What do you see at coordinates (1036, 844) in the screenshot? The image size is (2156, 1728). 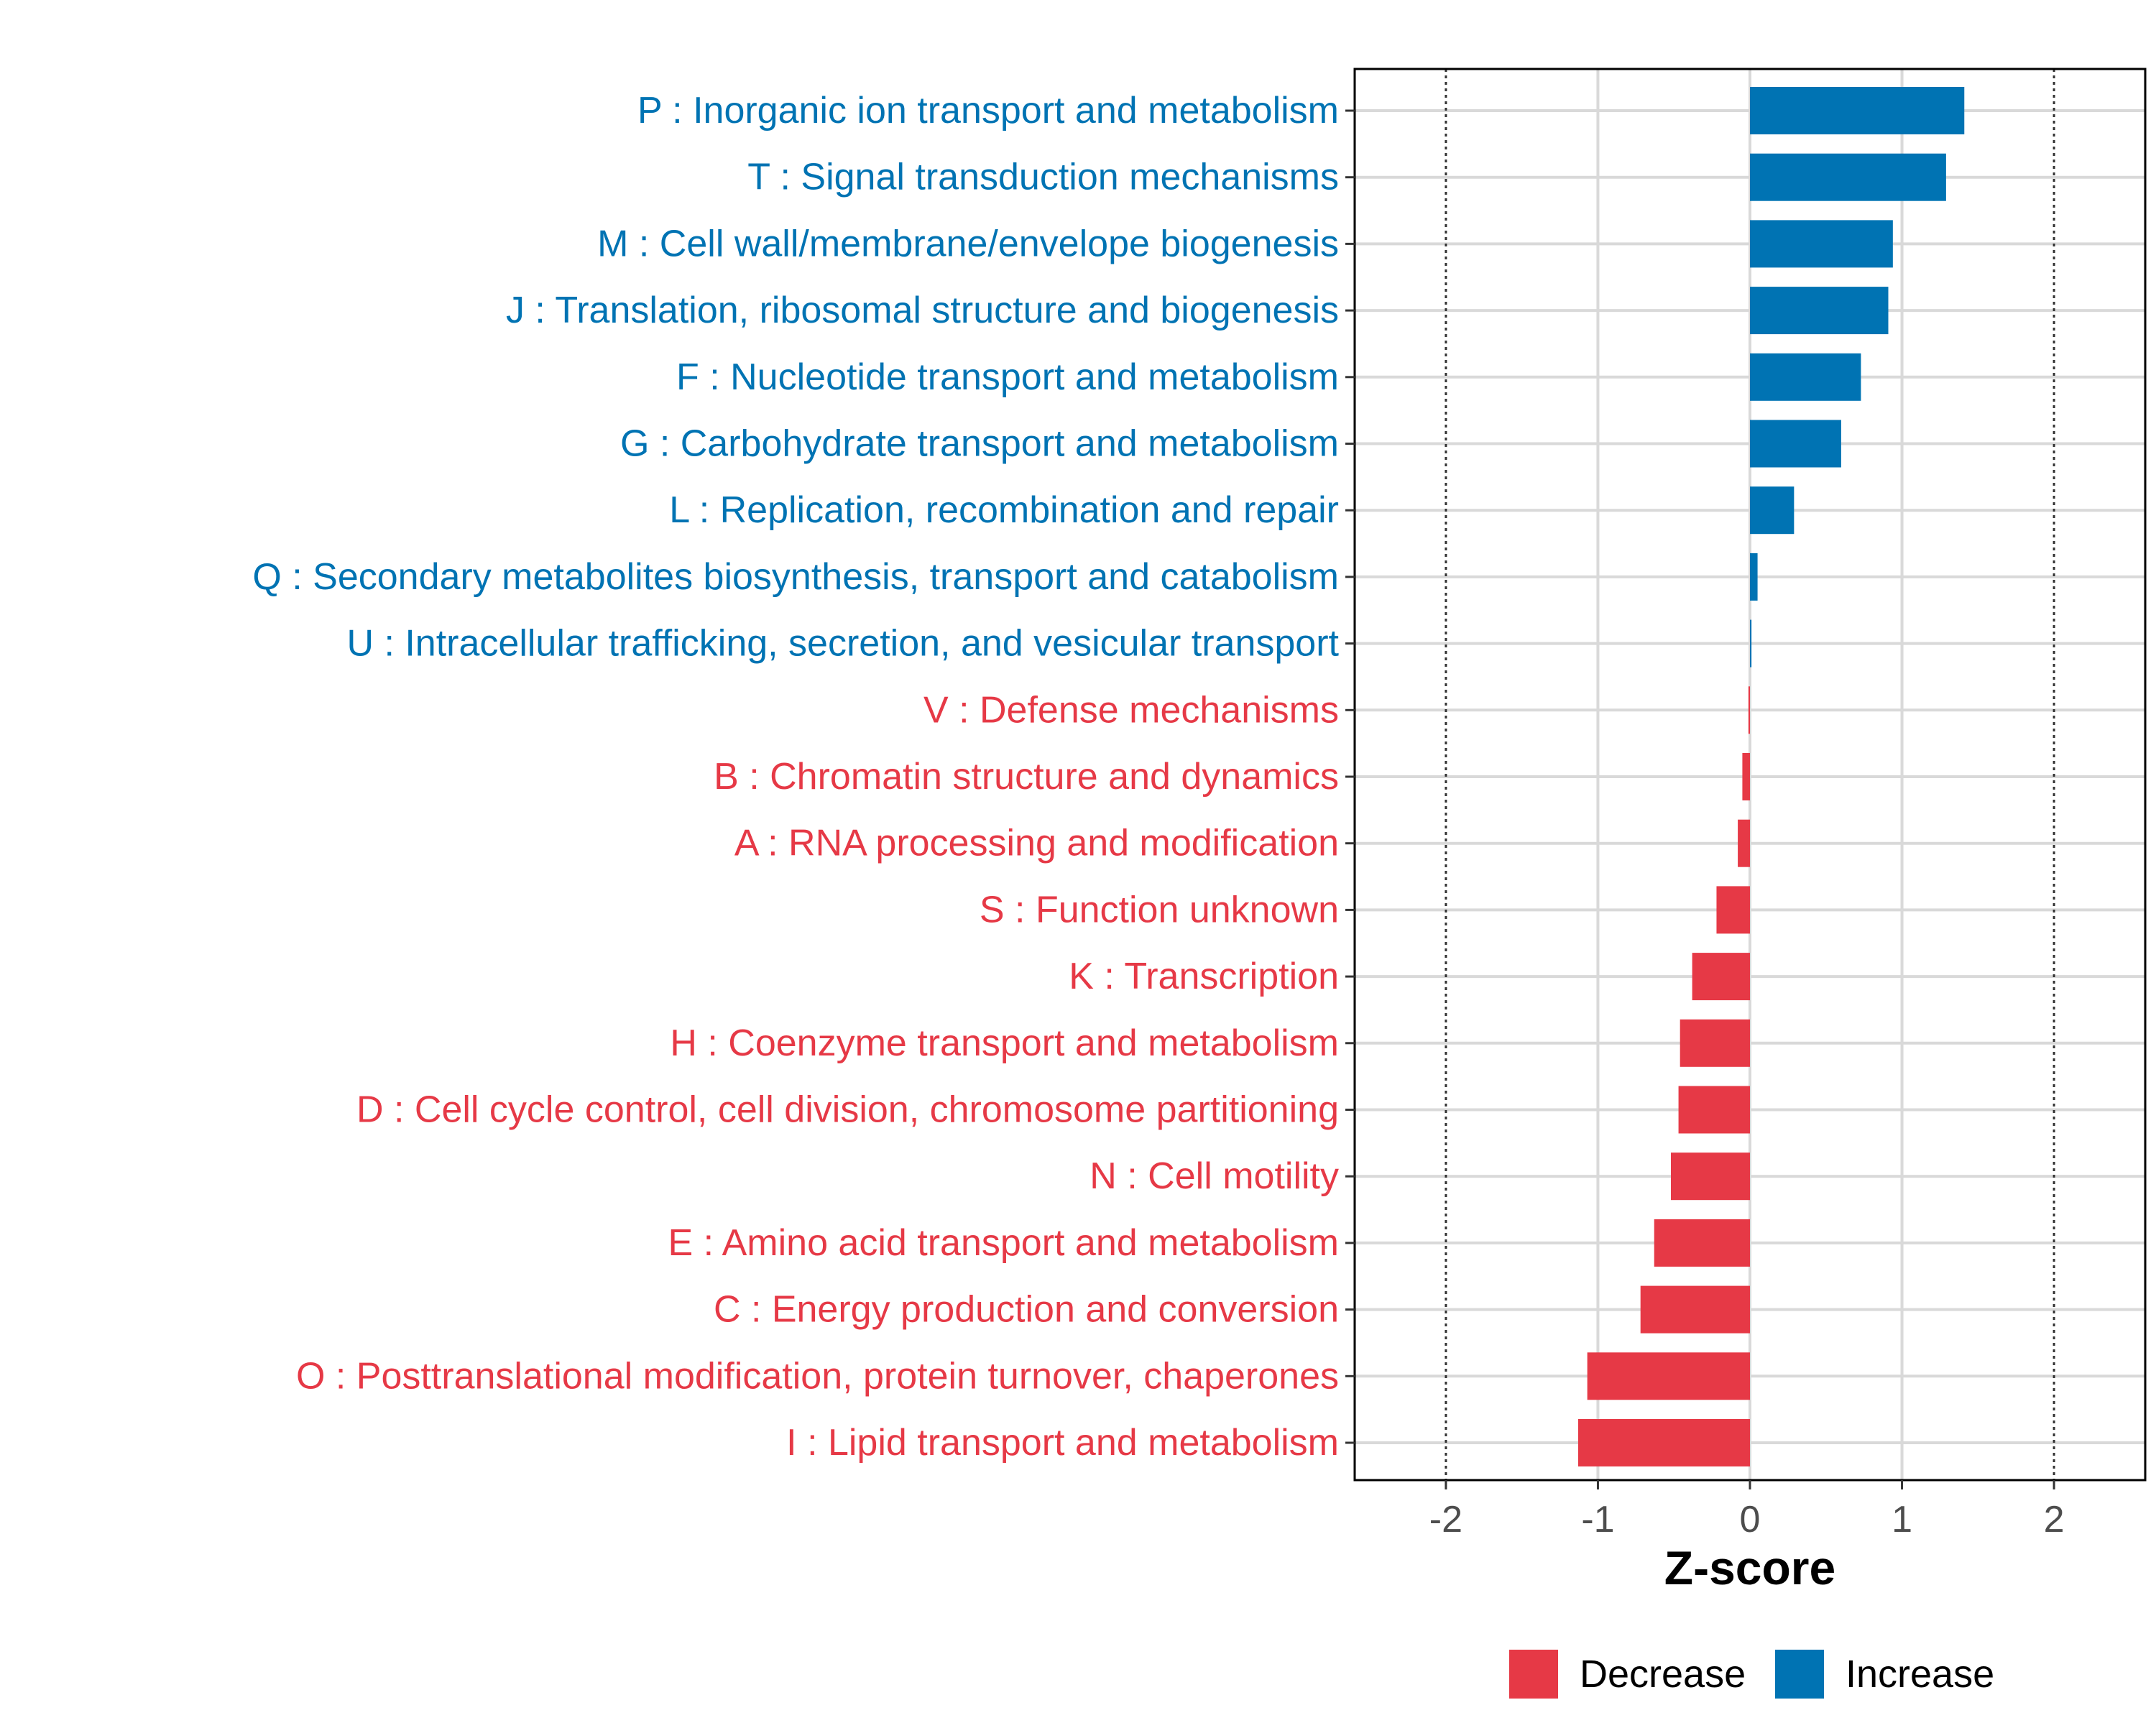 I see `y-tick-label: A : RNA processing and modification` at bounding box center [1036, 844].